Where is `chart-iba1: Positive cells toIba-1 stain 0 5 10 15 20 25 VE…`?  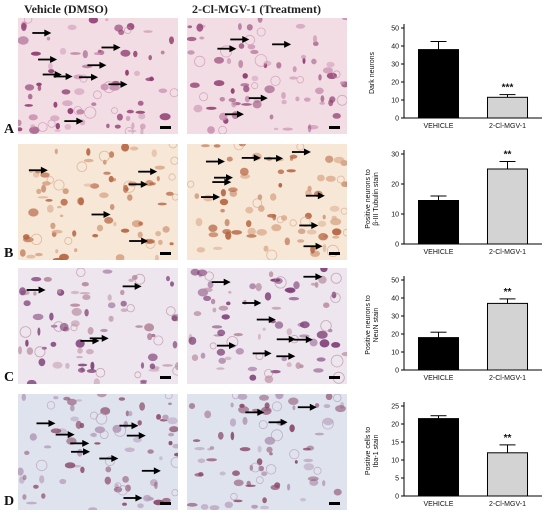 chart-iba1: Positive cells toIba-1 stain 0 5 10 15 20 25 VE… is located at coordinates (455, 452).